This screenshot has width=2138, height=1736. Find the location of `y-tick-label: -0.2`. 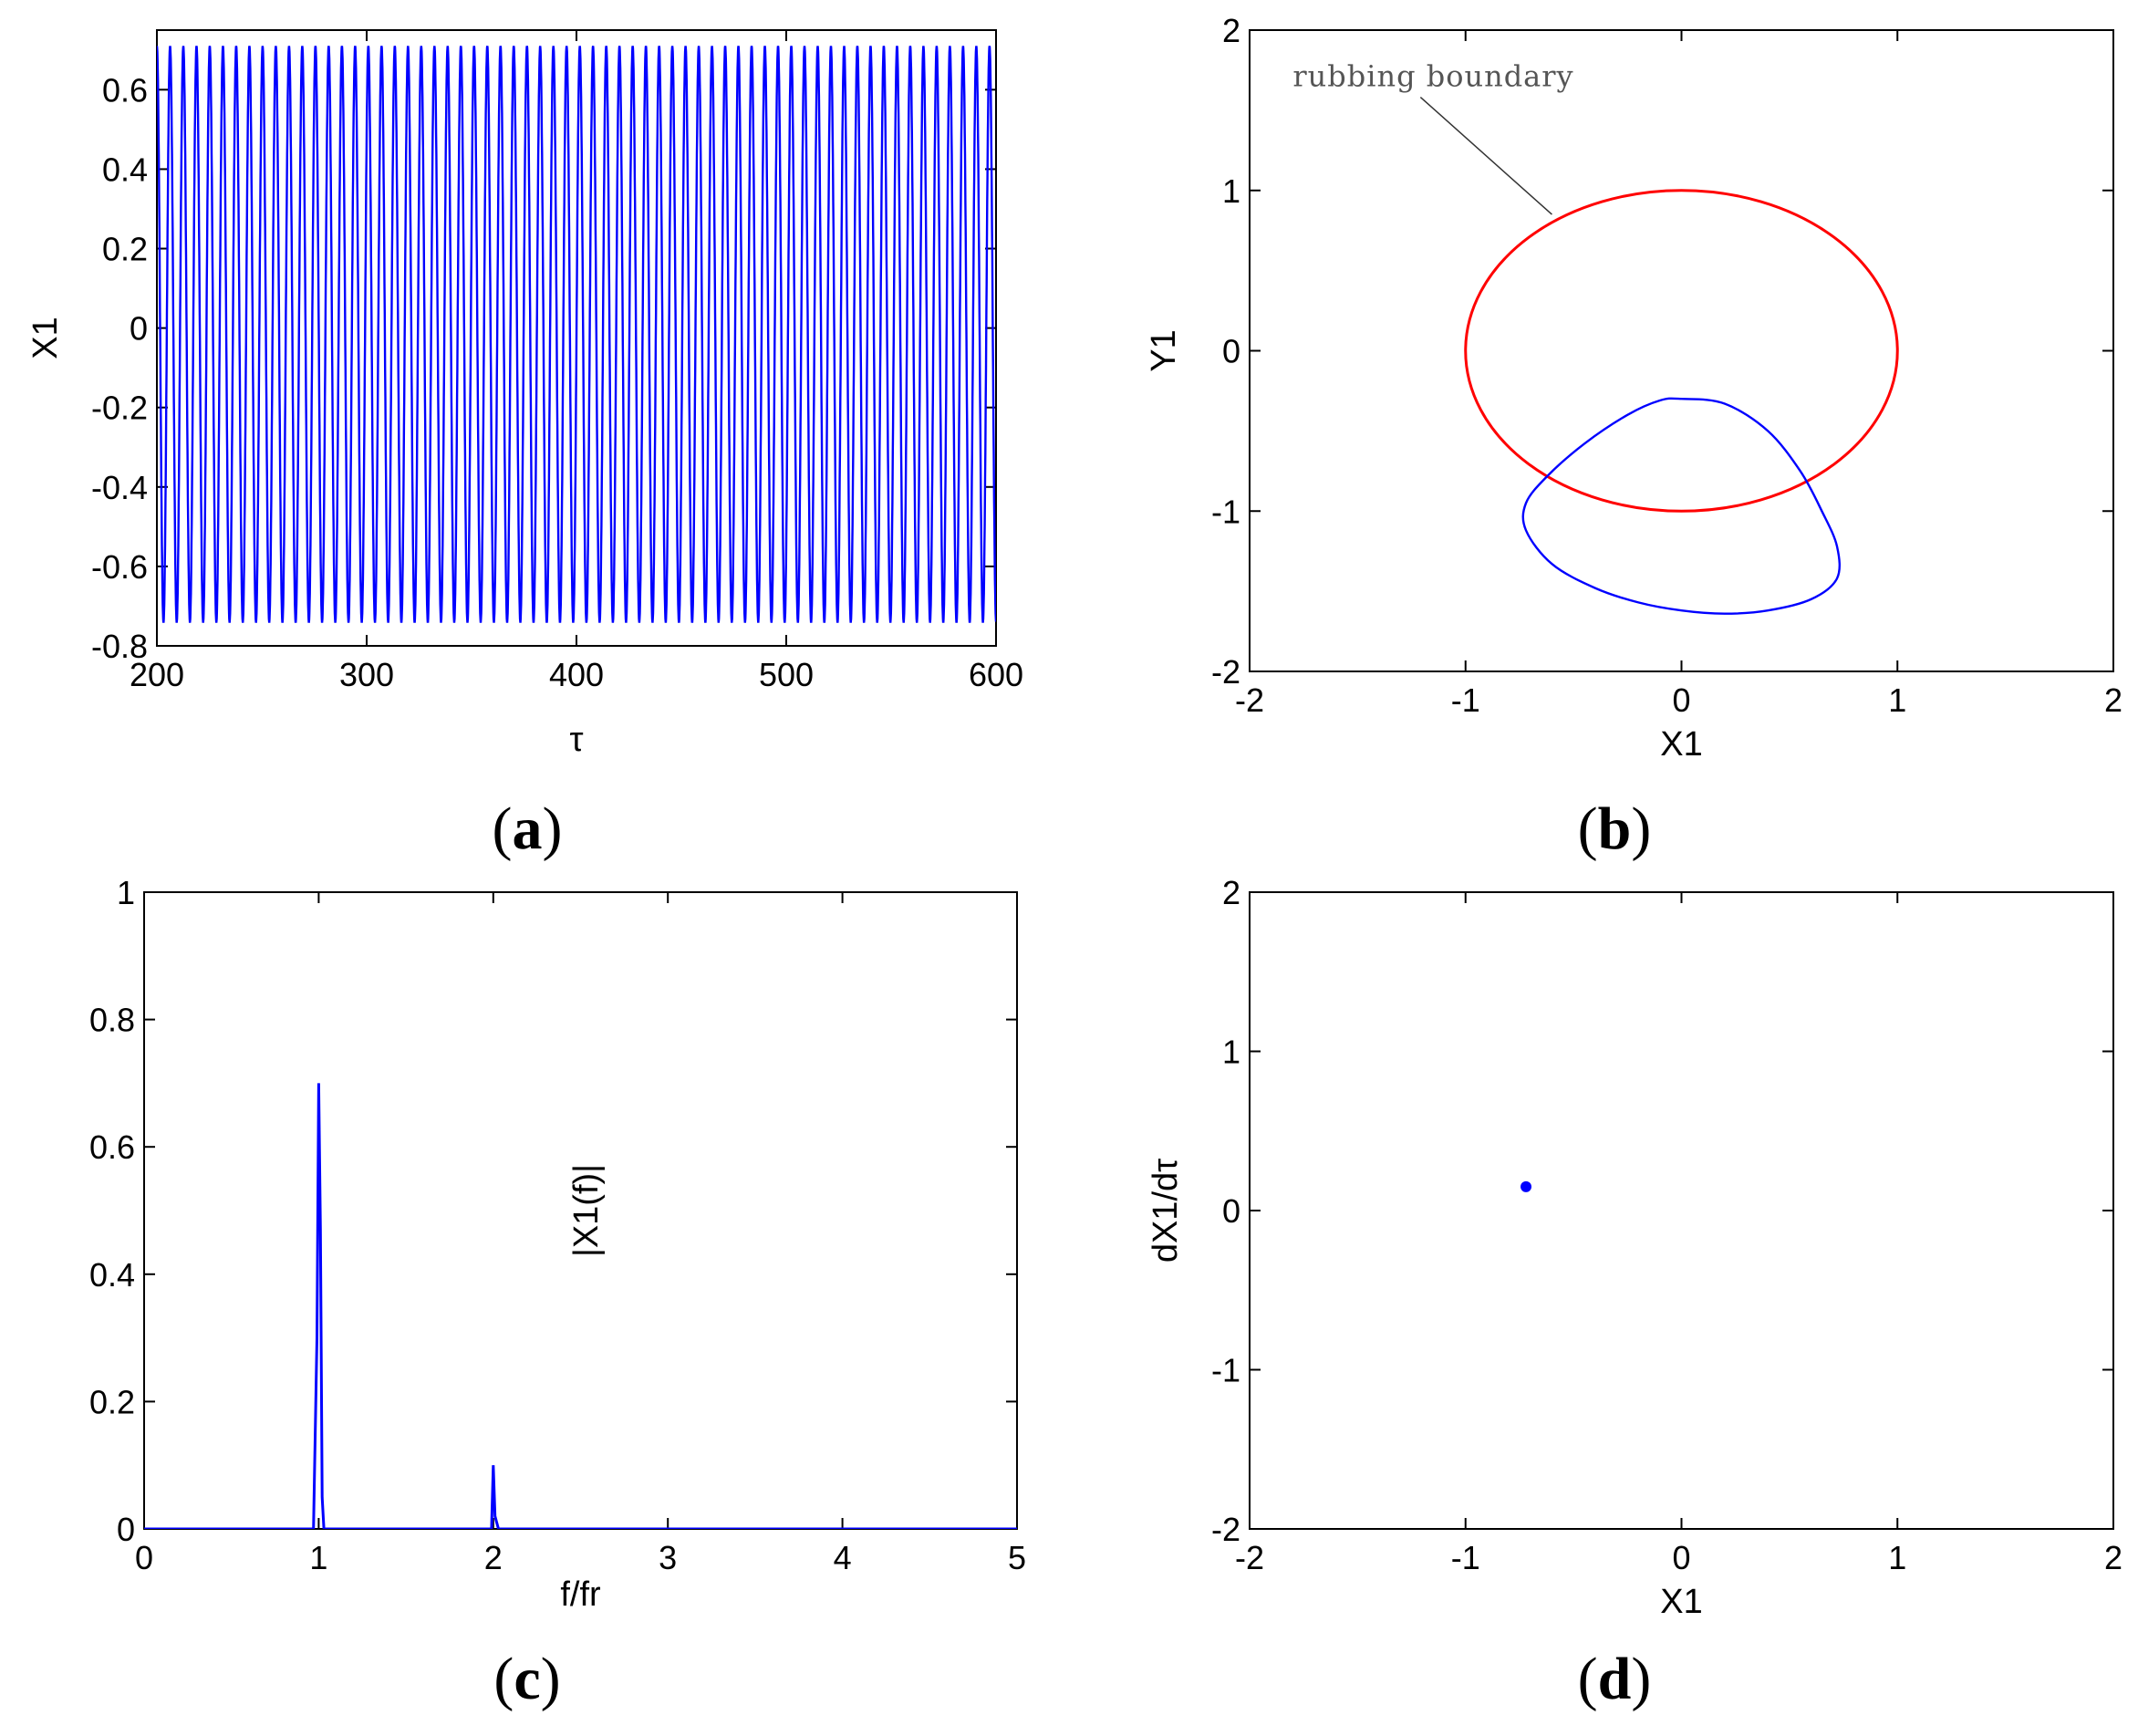

y-tick-label: -0.2 is located at coordinates (119, 408).